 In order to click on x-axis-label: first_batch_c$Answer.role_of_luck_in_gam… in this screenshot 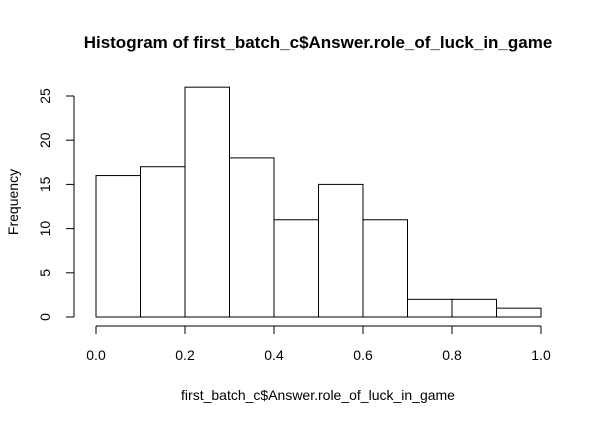, I will do `click(318, 395)`.